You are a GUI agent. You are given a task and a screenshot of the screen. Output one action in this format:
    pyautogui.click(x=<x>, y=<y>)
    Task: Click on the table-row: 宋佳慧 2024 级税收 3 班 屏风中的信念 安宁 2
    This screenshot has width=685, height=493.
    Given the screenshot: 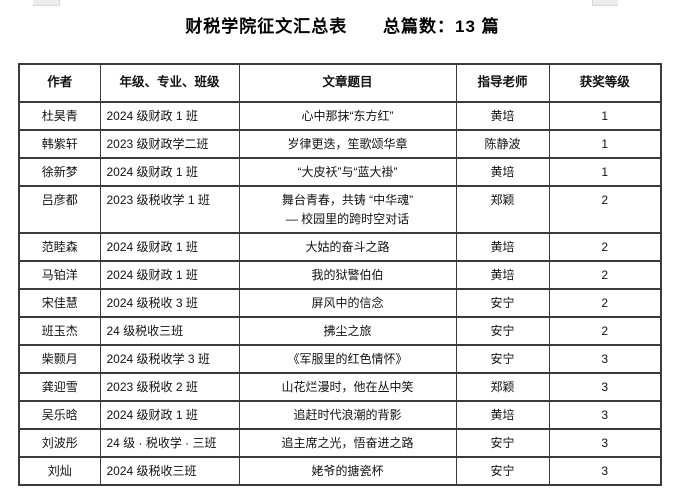 What is the action you would take?
    pyautogui.click(x=340, y=303)
    